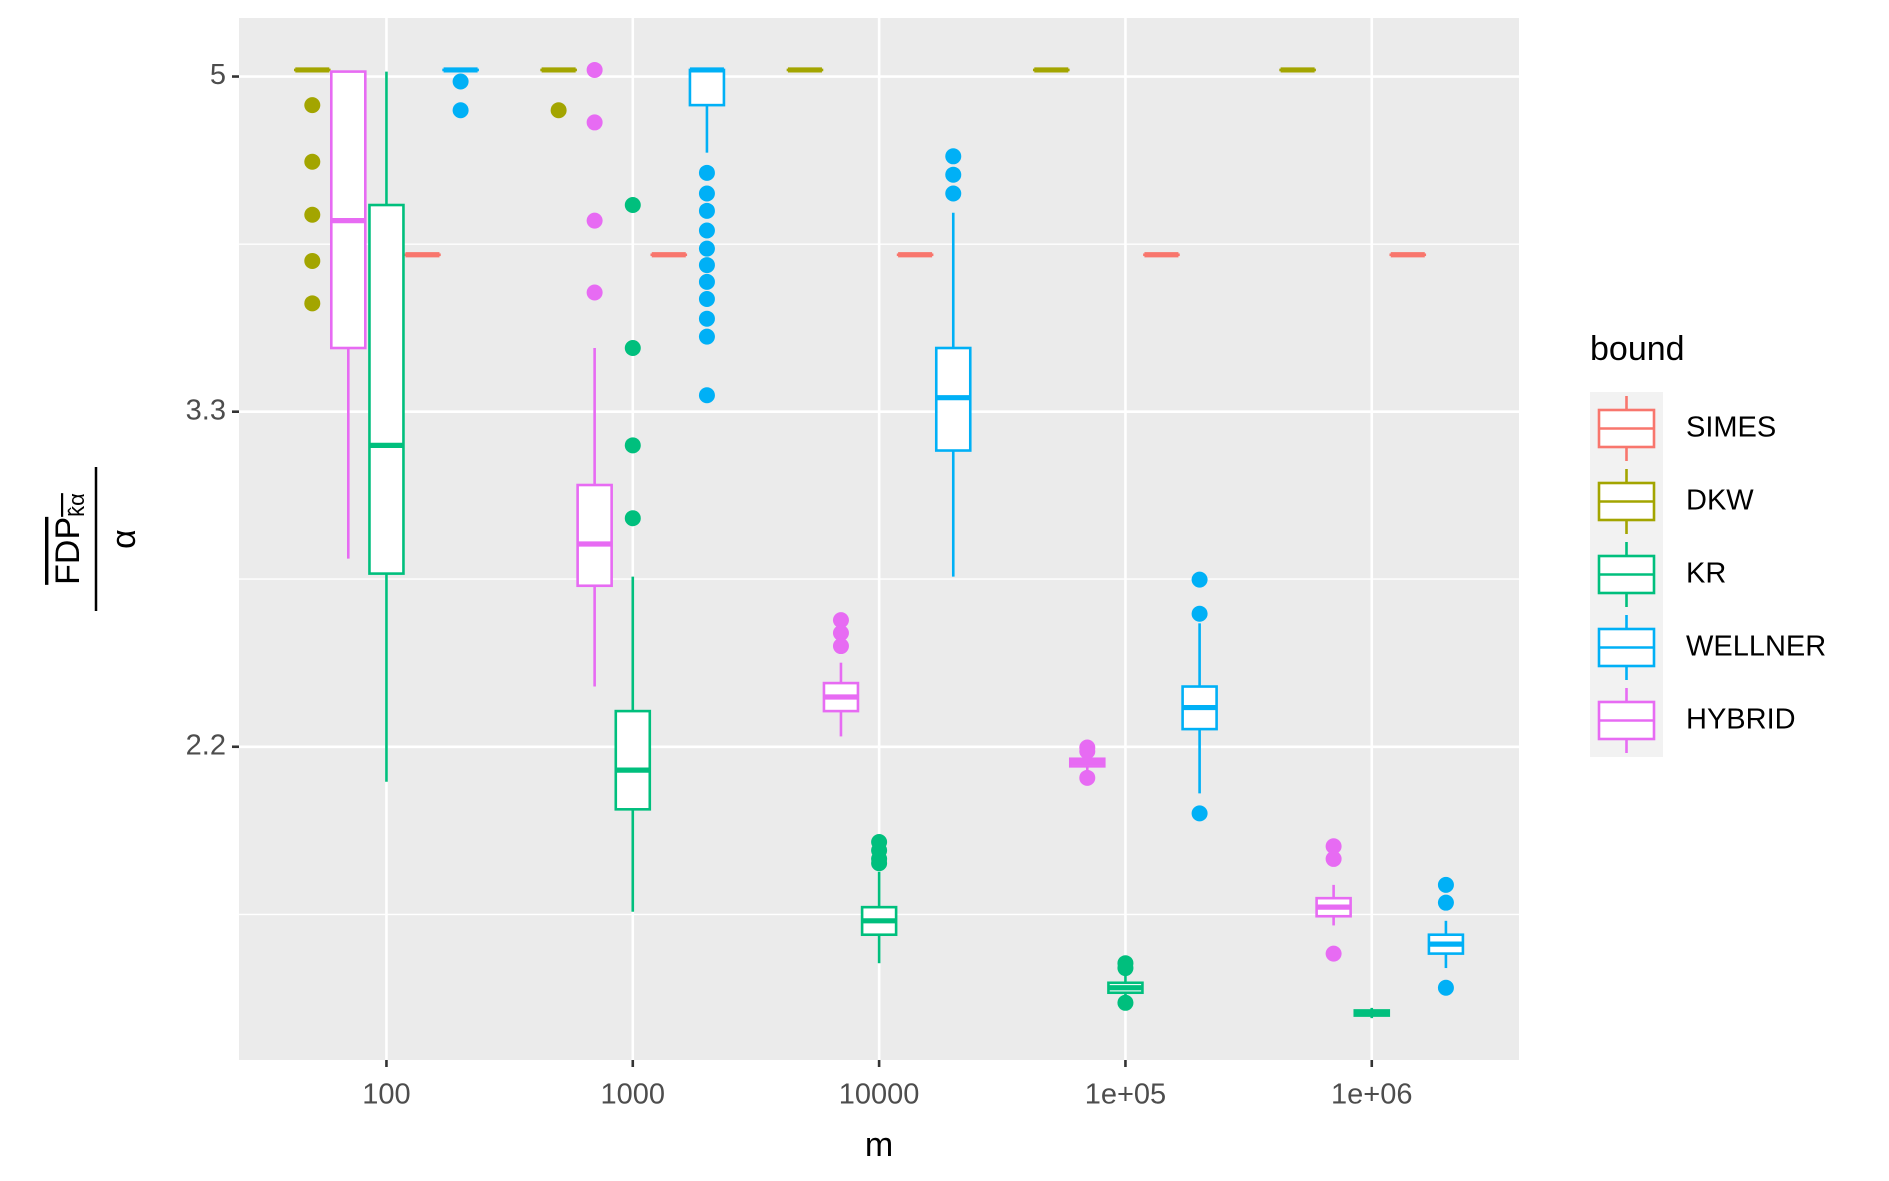 This screenshot has height=1181, width=1889. I want to click on y-title-num-text: FDP, so click(68, 551).